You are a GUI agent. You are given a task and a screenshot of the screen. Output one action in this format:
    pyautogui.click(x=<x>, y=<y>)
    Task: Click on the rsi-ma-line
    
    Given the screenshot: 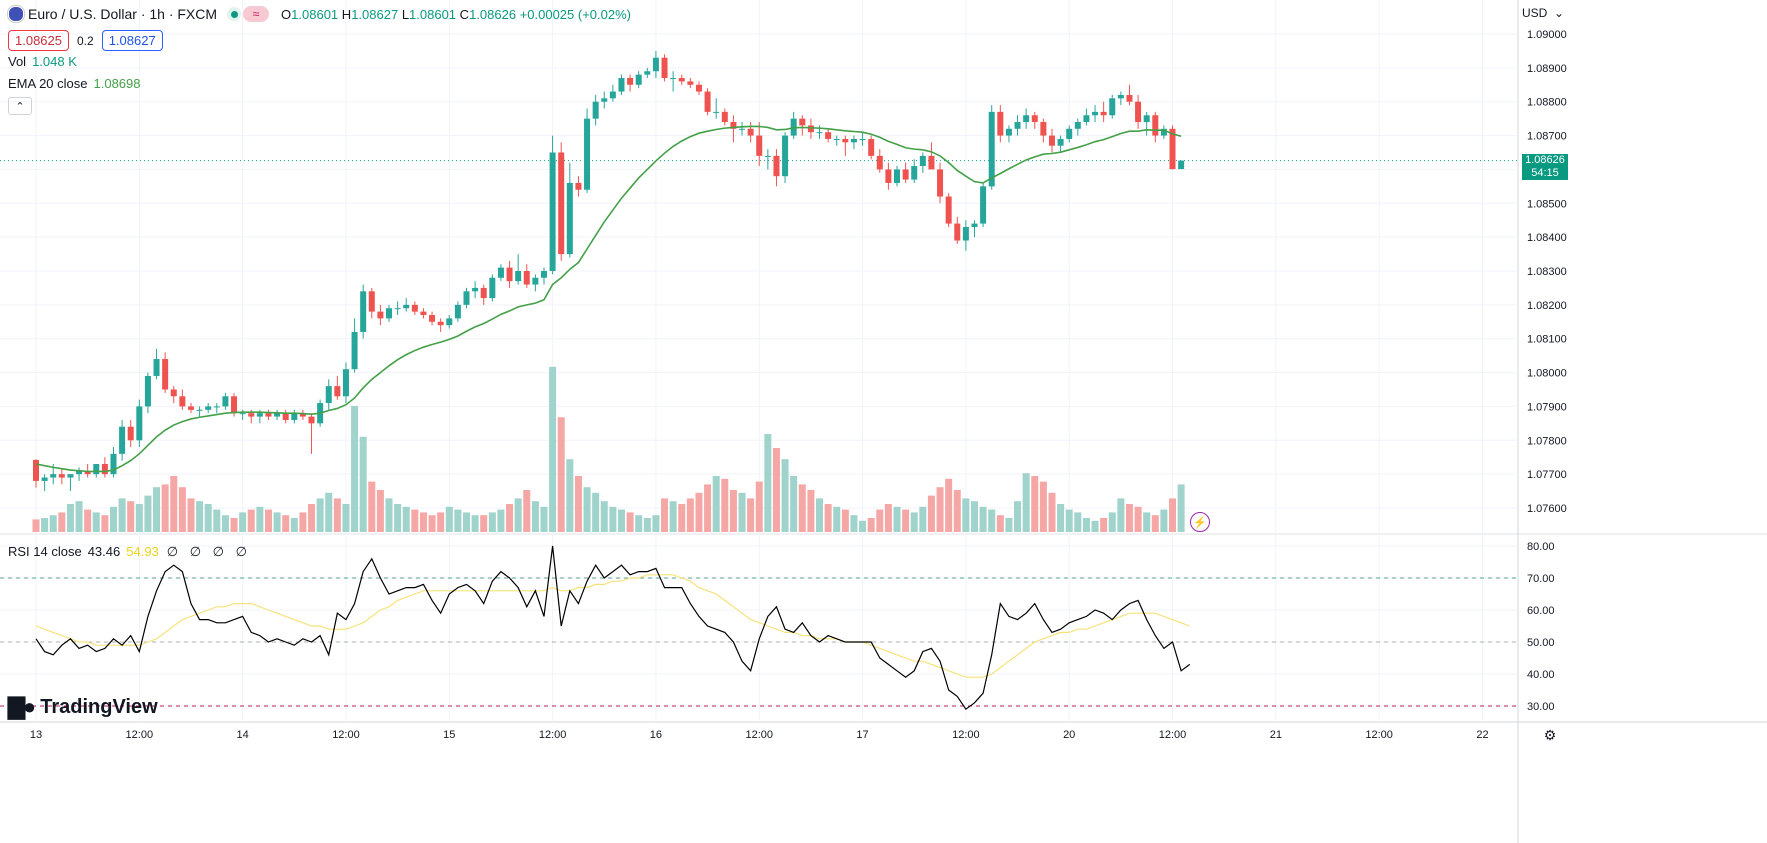 What is the action you would take?
    pyautogui.click(x=612, y=626)
    